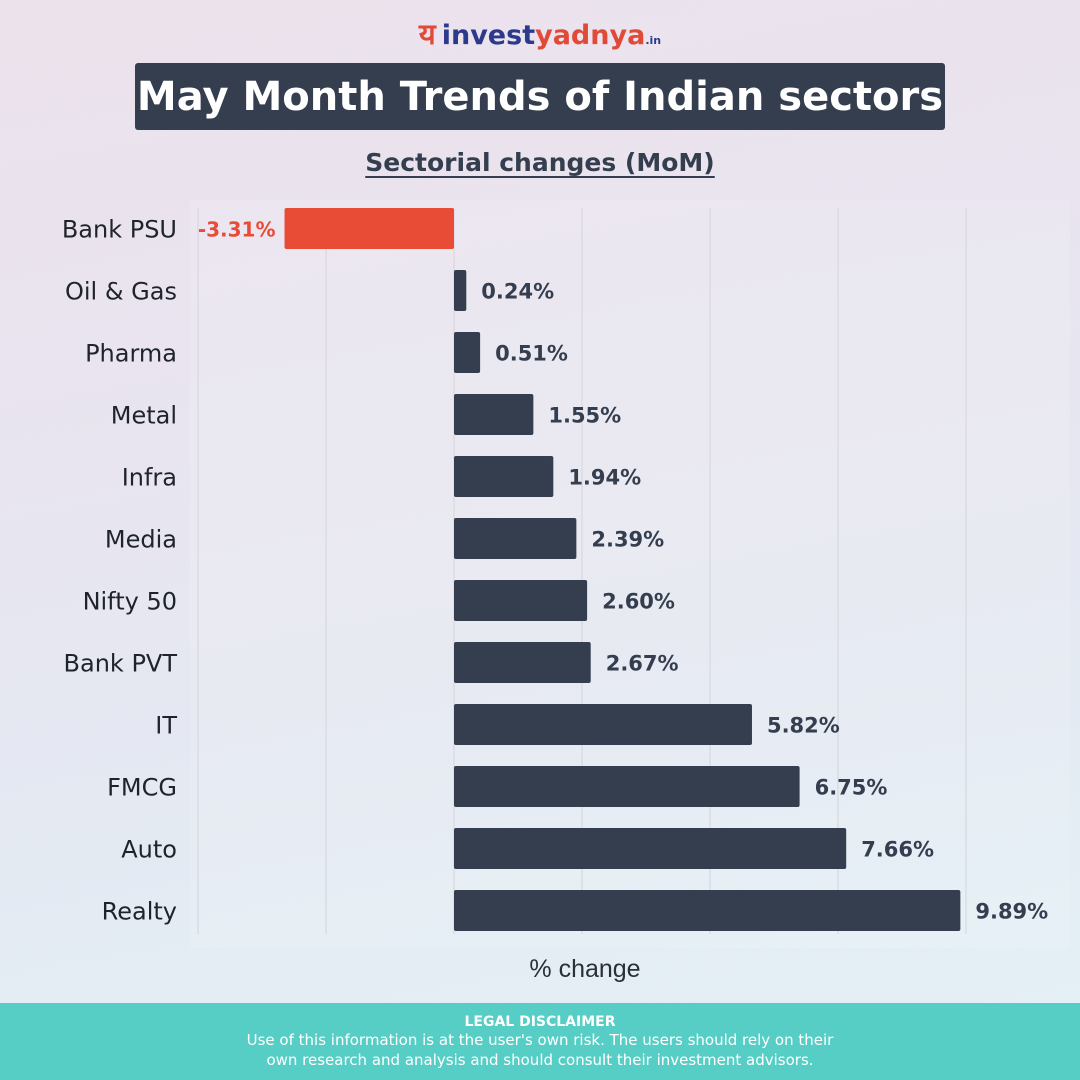  I want to click on category-label: Media, so click(141, 540).